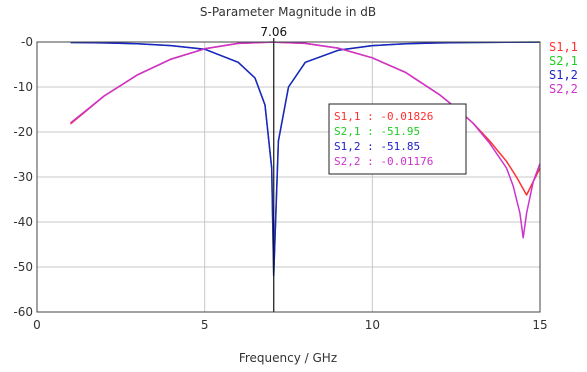 The image size is (587, 372). I want to click on y-tick-label: -40, so click(23, 222).